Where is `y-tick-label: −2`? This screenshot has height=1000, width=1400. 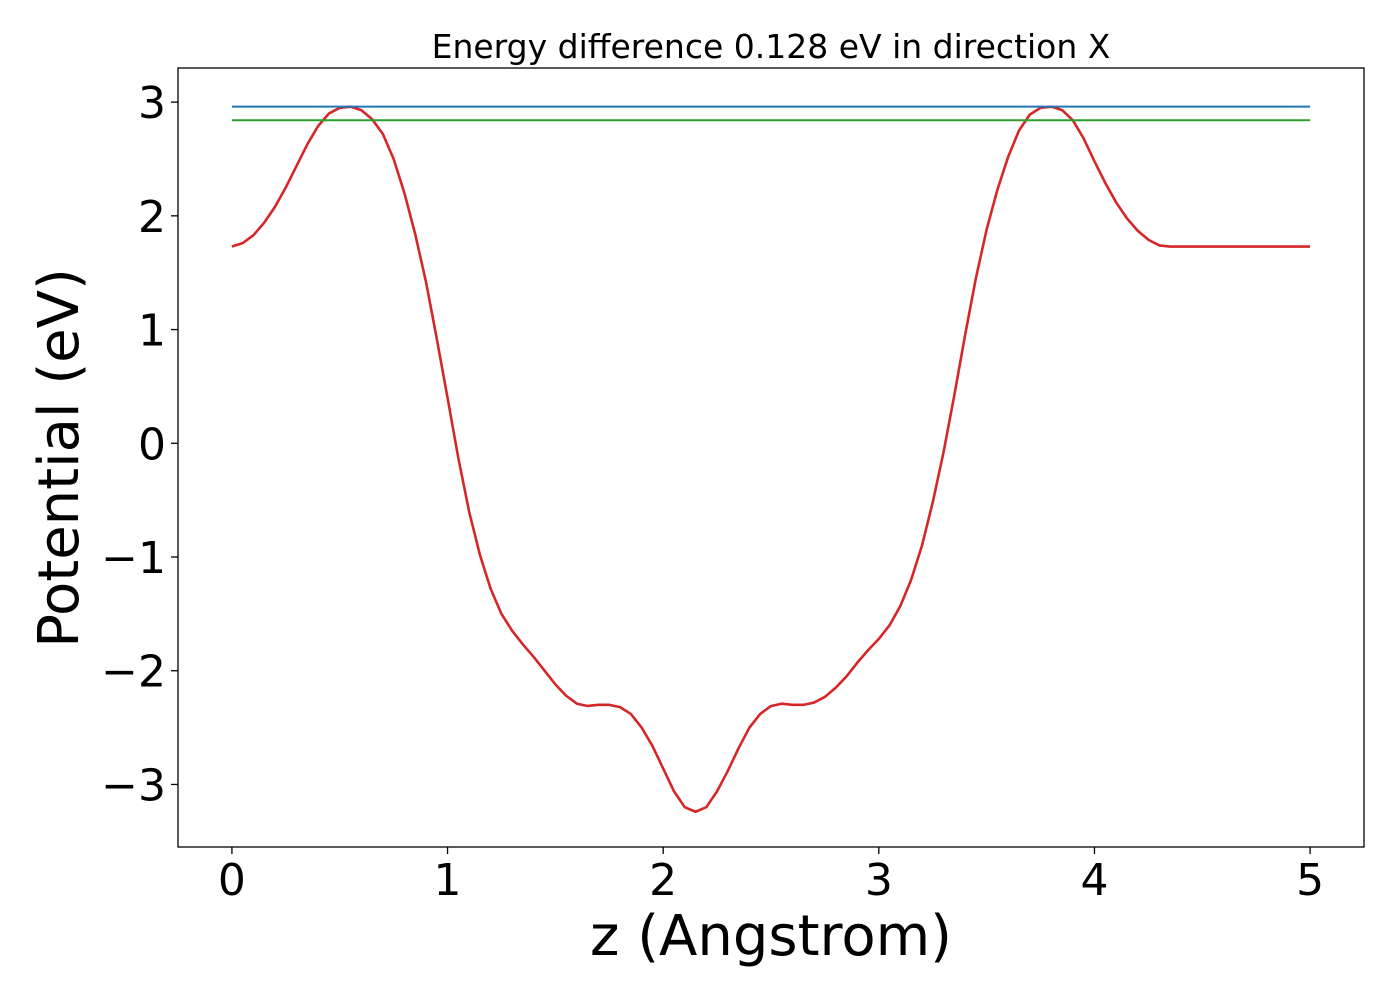 y-tick-label: −2 is located at coordinates (133, 672).